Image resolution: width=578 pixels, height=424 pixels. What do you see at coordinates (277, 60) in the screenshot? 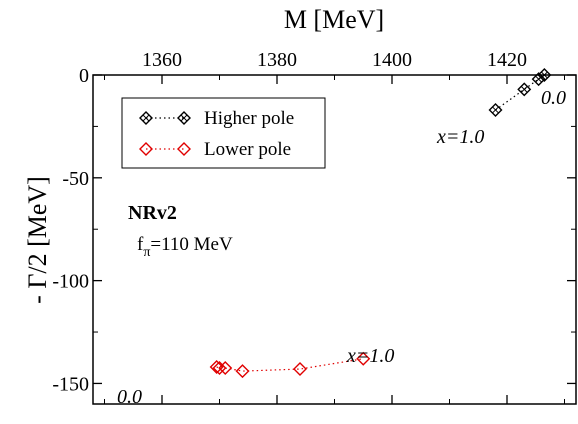
I see `x-tick-label: 1380` at bounding box center [277, 60].